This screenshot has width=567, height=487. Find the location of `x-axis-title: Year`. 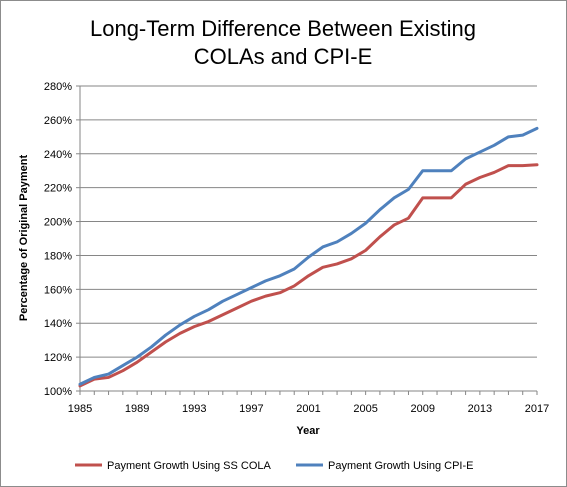

x-axis-title: Year is located at coordinates (308, 431).